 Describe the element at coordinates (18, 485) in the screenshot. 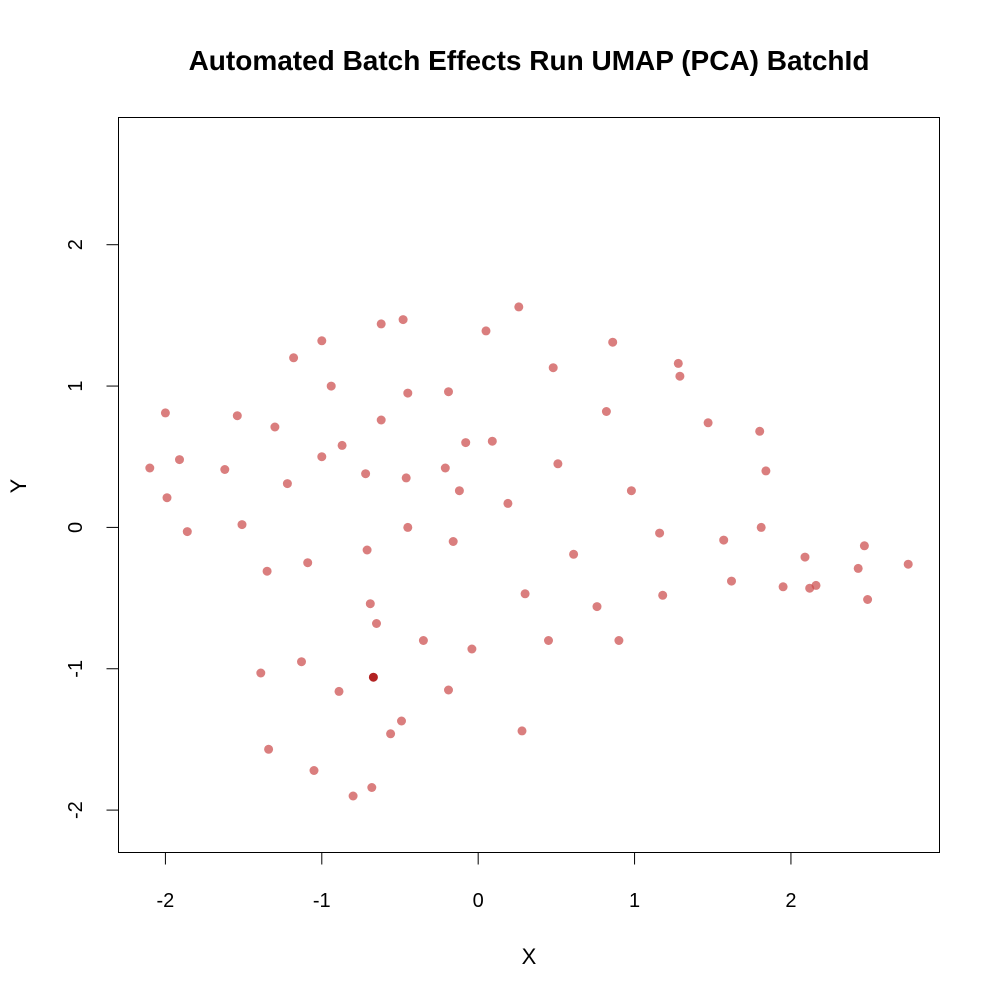

I see `y-axis-label: Y` at that location.